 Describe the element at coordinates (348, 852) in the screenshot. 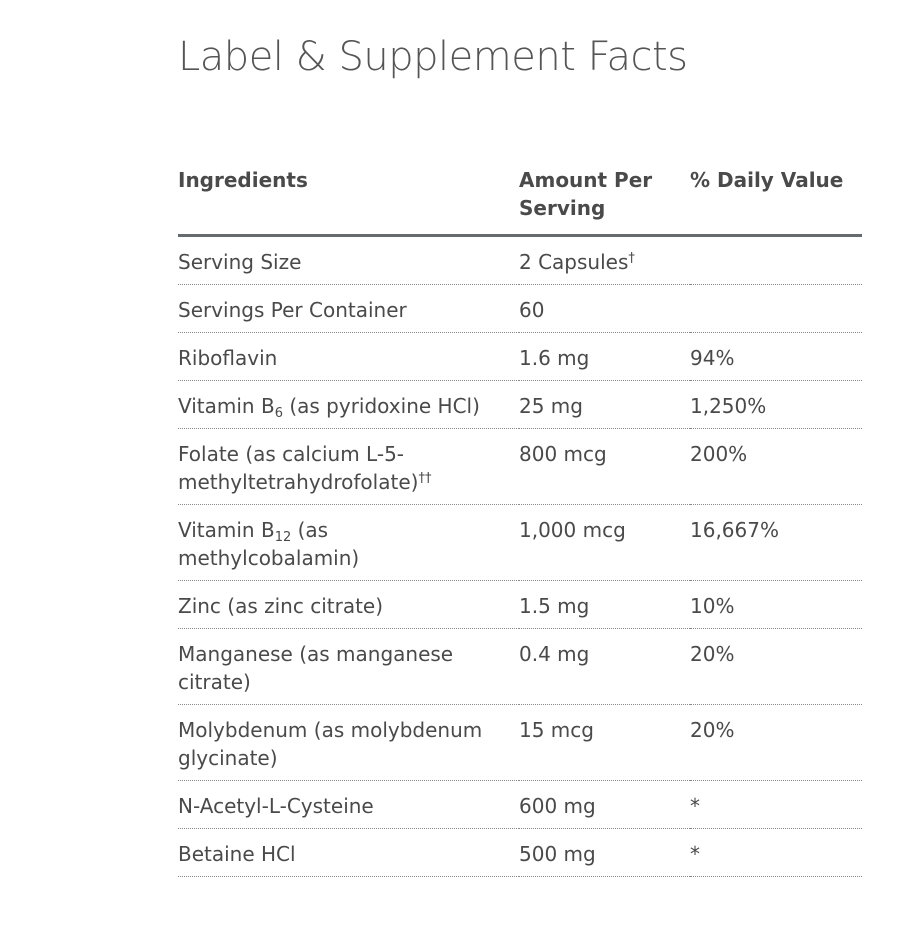

I see `ingredient-name: Betaine HCl` at that location.